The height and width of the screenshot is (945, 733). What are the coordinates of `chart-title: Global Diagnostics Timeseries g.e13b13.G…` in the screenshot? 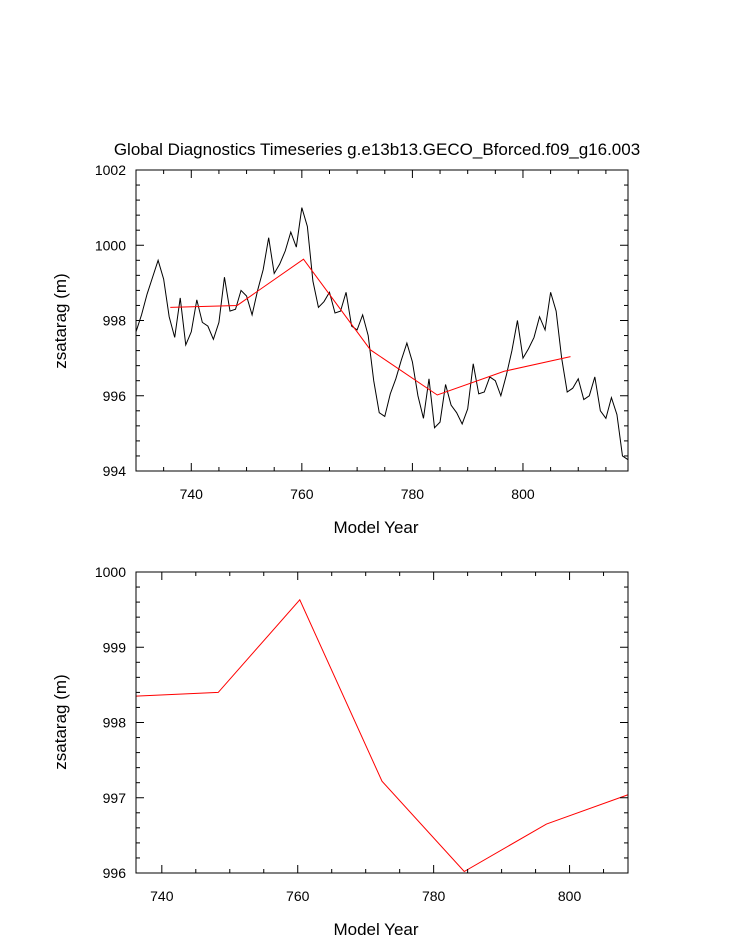 It's located at (377, 149).